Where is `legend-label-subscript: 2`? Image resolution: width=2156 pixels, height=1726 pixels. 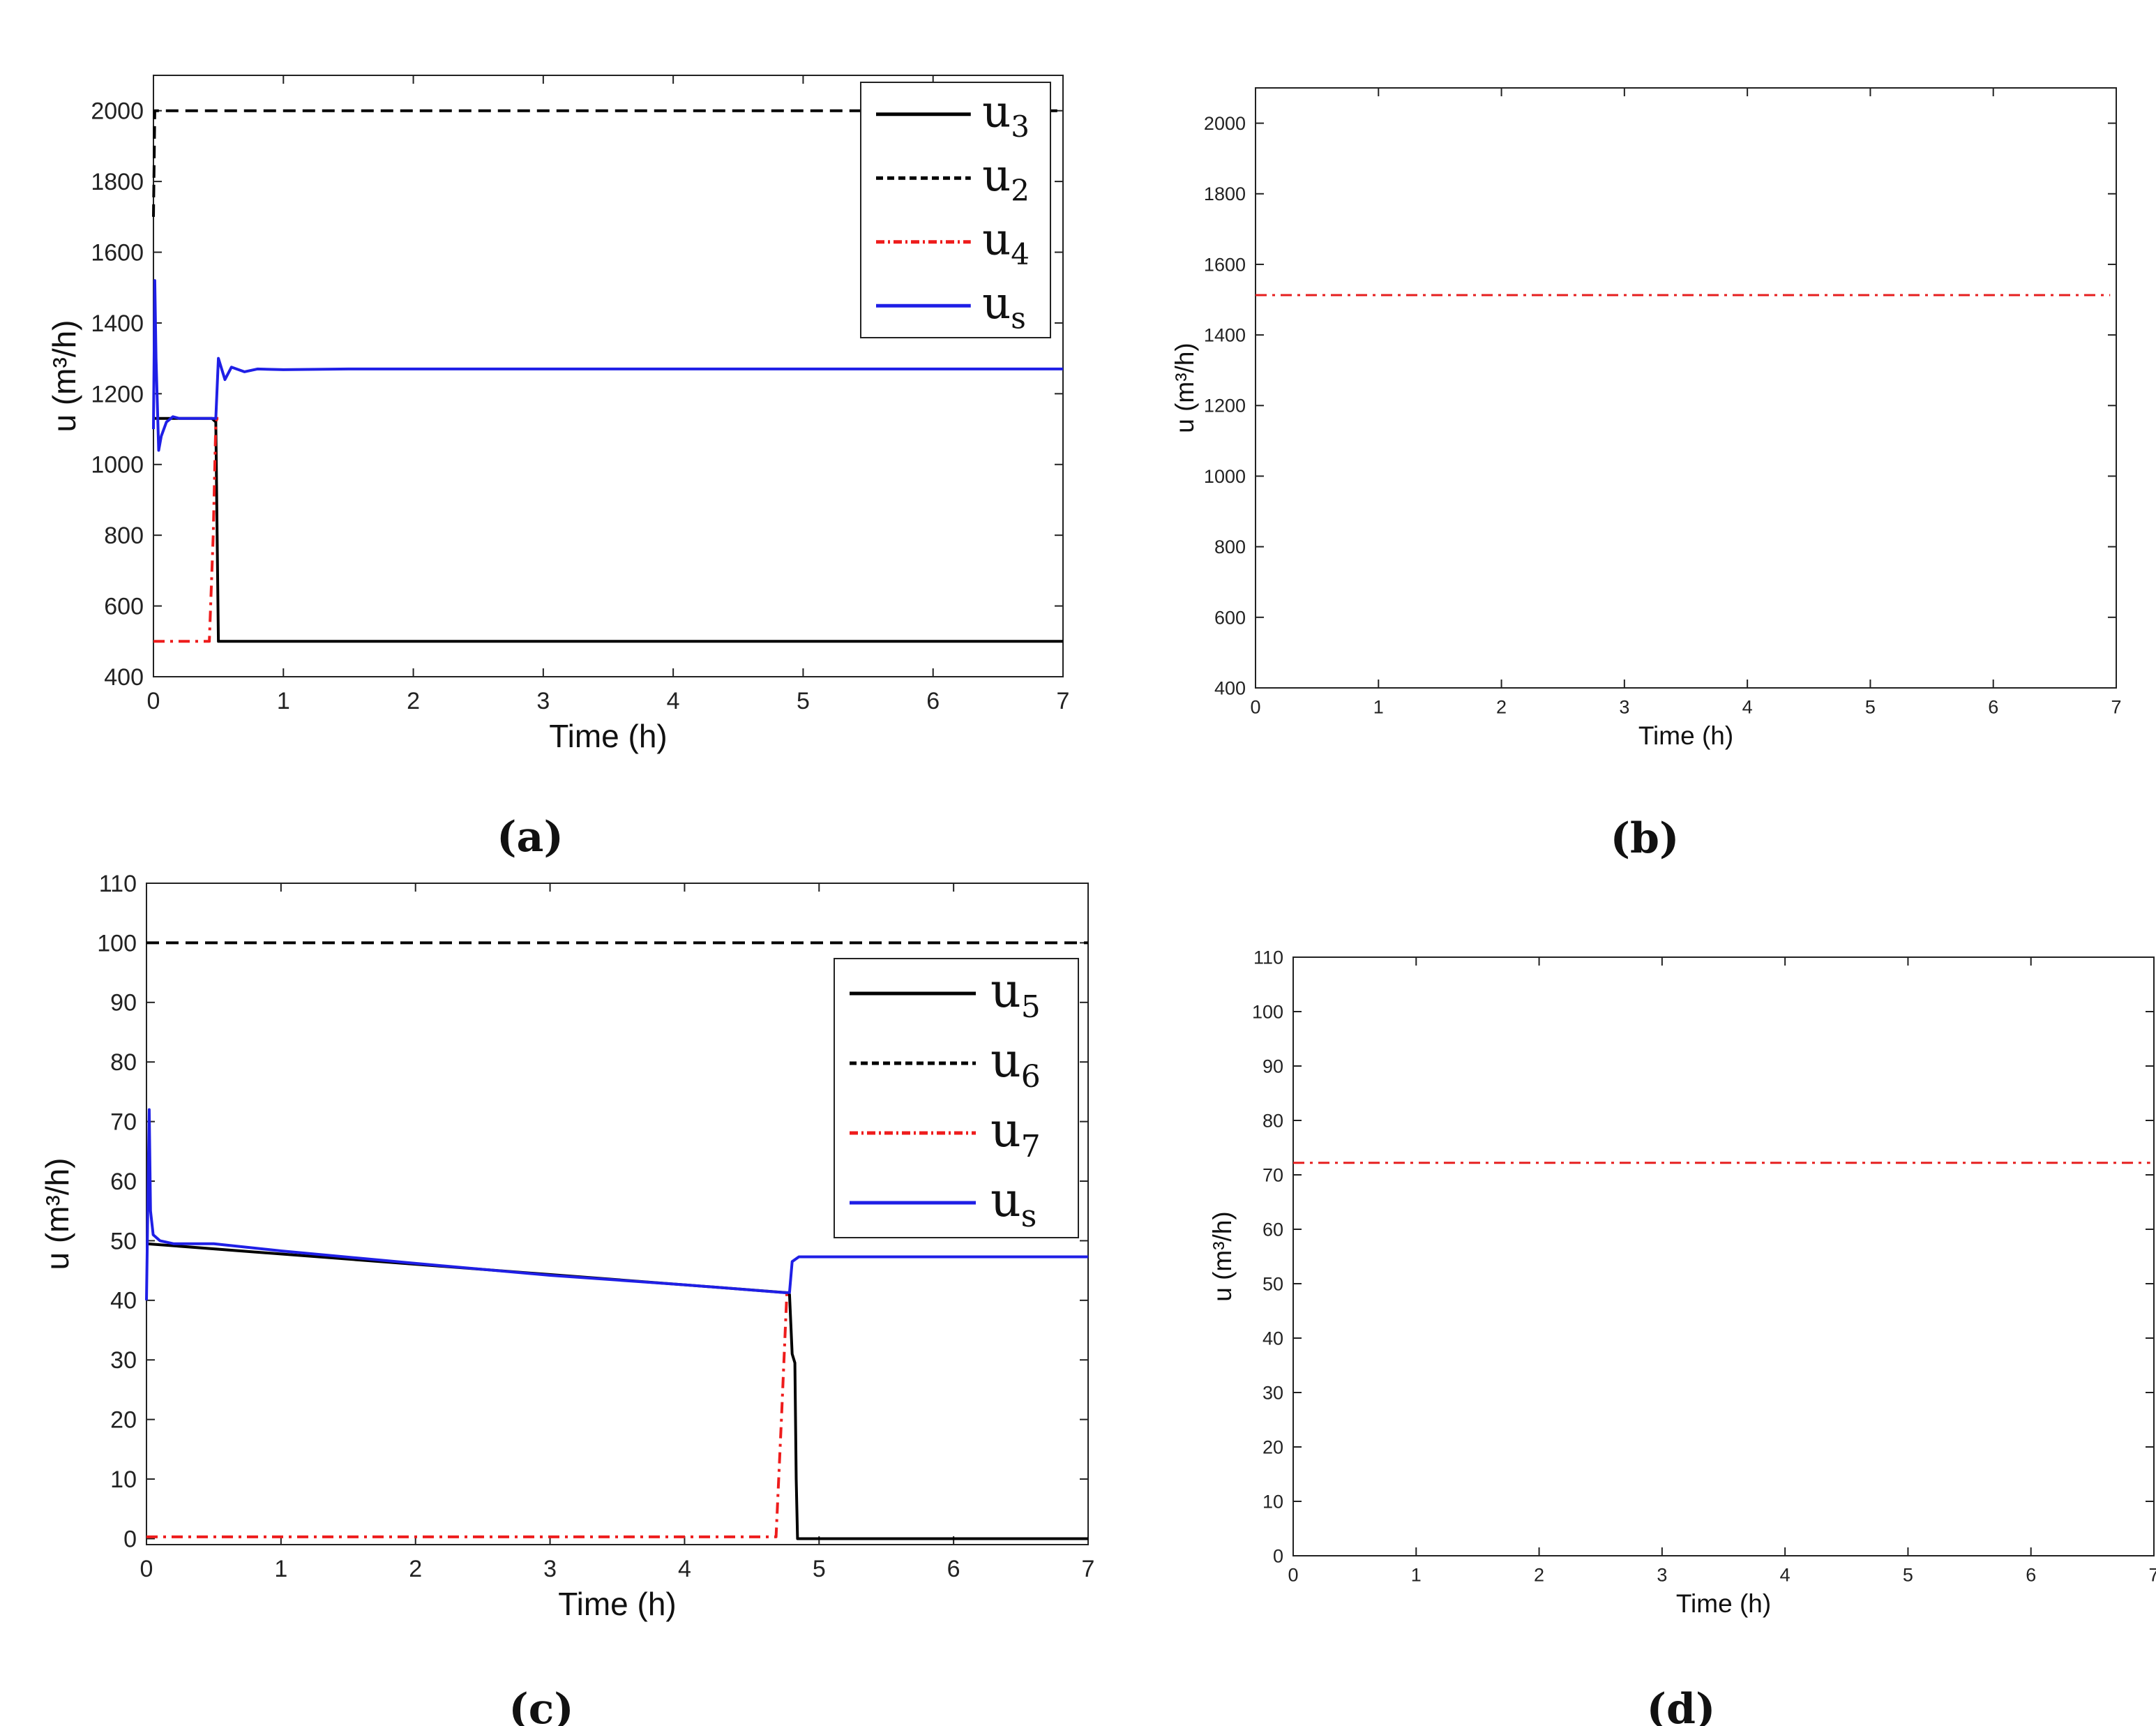 legend-label-subscript: 2 is located at coordinates (1020, 190).